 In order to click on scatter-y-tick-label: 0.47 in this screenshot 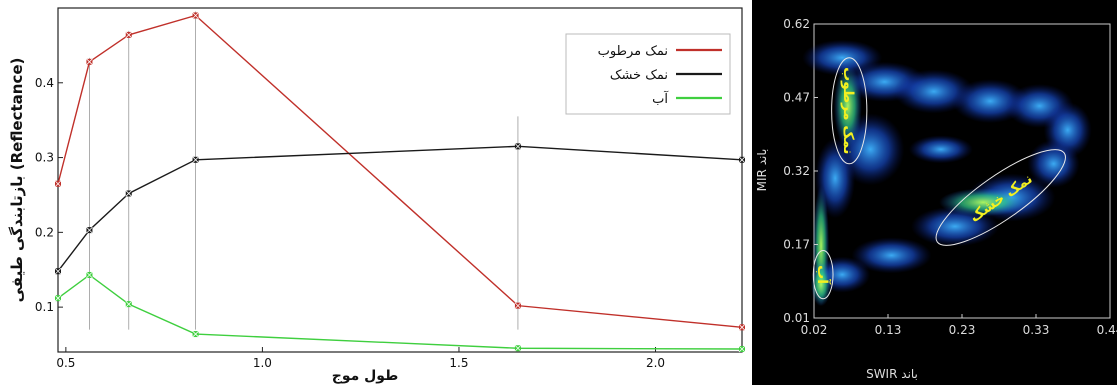, I will do `click(796, 98)`.